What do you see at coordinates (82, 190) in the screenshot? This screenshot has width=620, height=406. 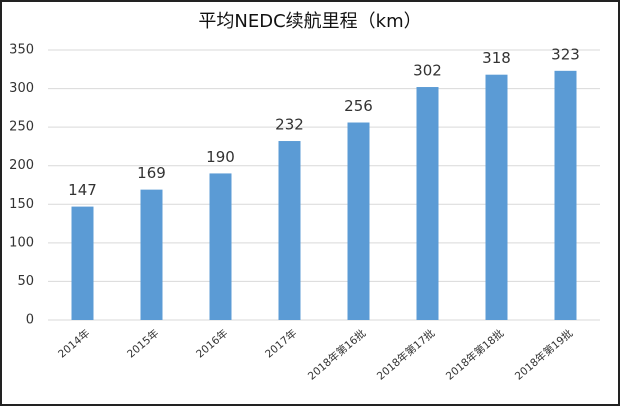 I see `value-label: 147` at bounding box center [82, 190].